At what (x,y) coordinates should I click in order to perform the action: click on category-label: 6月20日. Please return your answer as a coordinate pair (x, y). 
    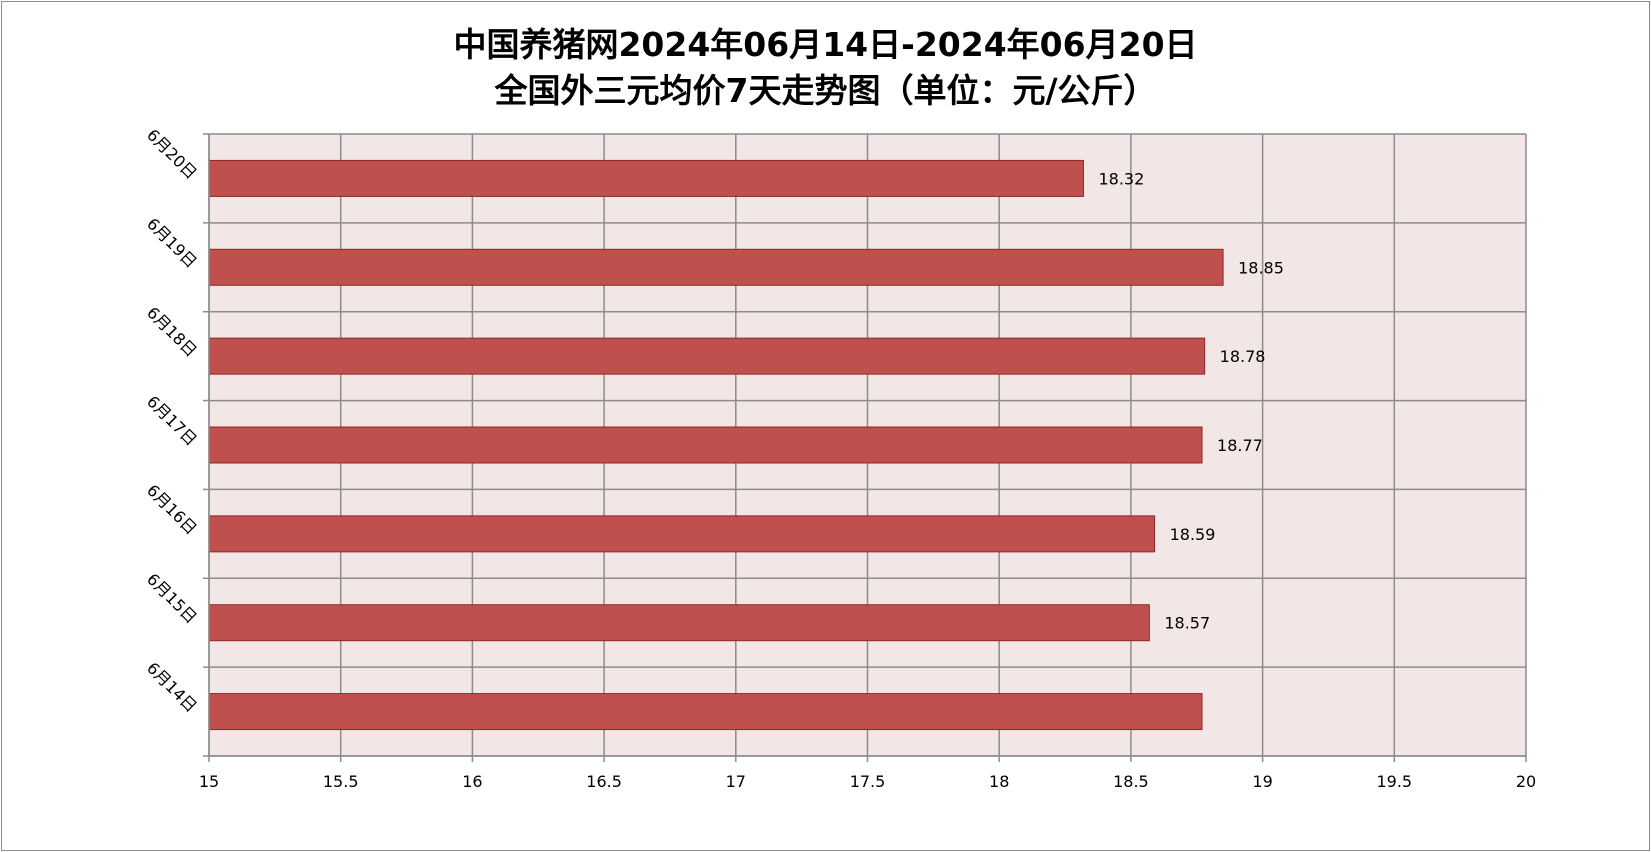
    Looking at the image, I should click on (172, 154).